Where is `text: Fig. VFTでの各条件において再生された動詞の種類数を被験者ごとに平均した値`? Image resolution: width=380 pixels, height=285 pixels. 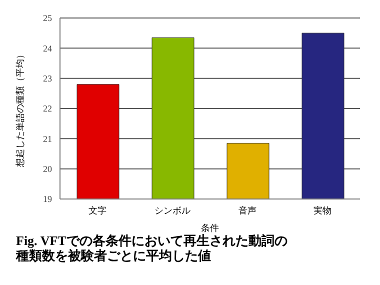 text: Fig. VFTでの各条件において再生された動詞の種類数を被験者ごとに平均した値 is located at coordinates (152, 248).